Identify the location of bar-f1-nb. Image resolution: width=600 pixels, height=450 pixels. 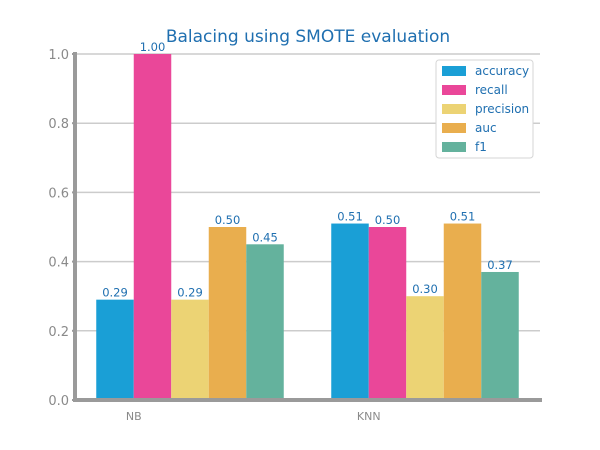
(265, 322).